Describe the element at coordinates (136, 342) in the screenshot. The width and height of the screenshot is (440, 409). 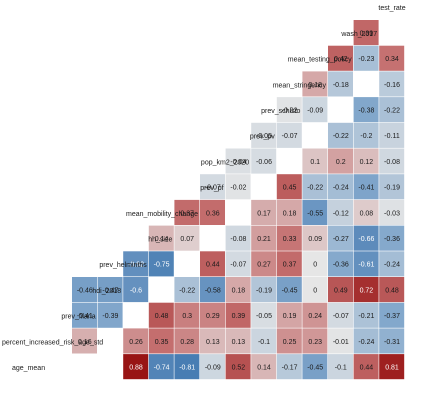
I see `heatmap-cell-value: 0.26` at that location.